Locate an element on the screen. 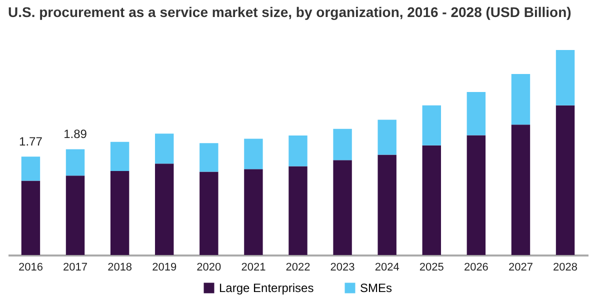  x-tick-label: 2028 is located at coordinates (565, 268).